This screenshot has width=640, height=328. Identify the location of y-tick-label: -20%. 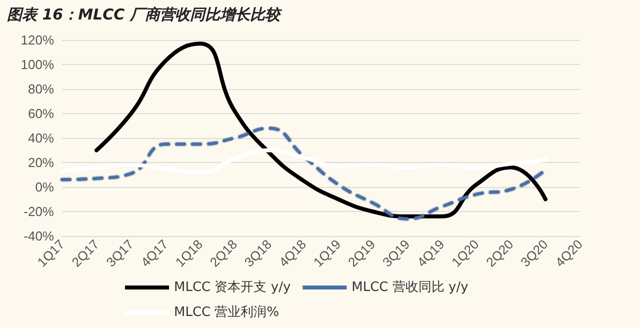
(39, 211).